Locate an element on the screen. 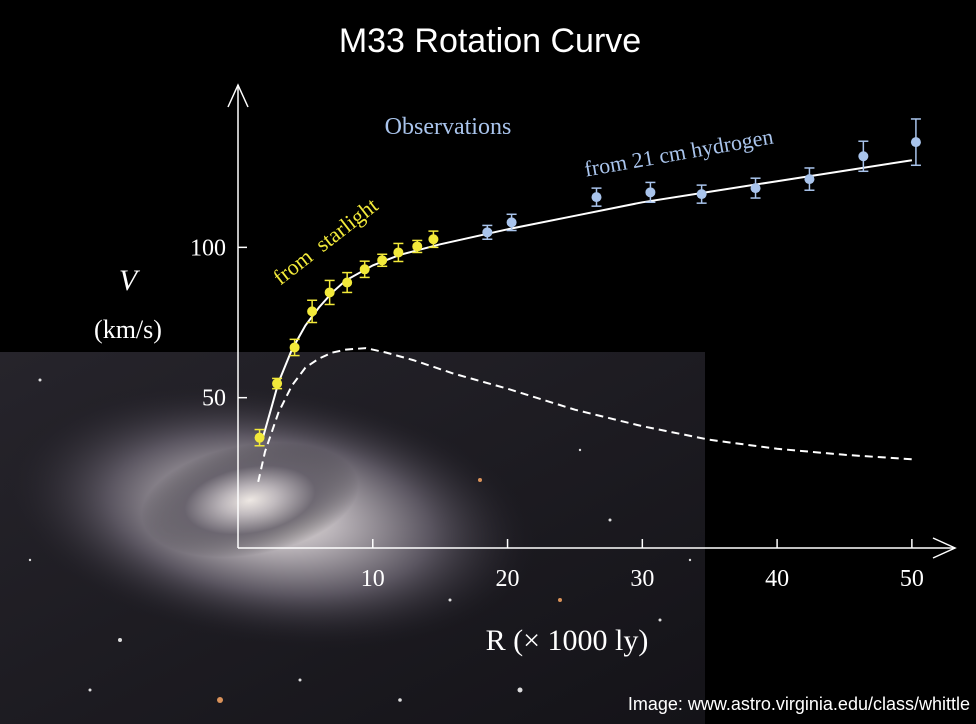  series-label: Expected from visible disk is located at coordinates (59, 2).